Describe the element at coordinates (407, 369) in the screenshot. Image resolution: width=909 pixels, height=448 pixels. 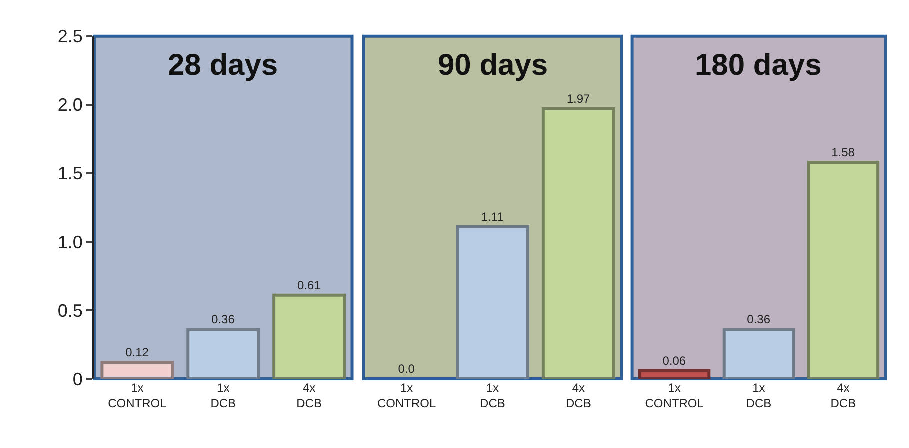
I see `data-label: 0.0` at that location.